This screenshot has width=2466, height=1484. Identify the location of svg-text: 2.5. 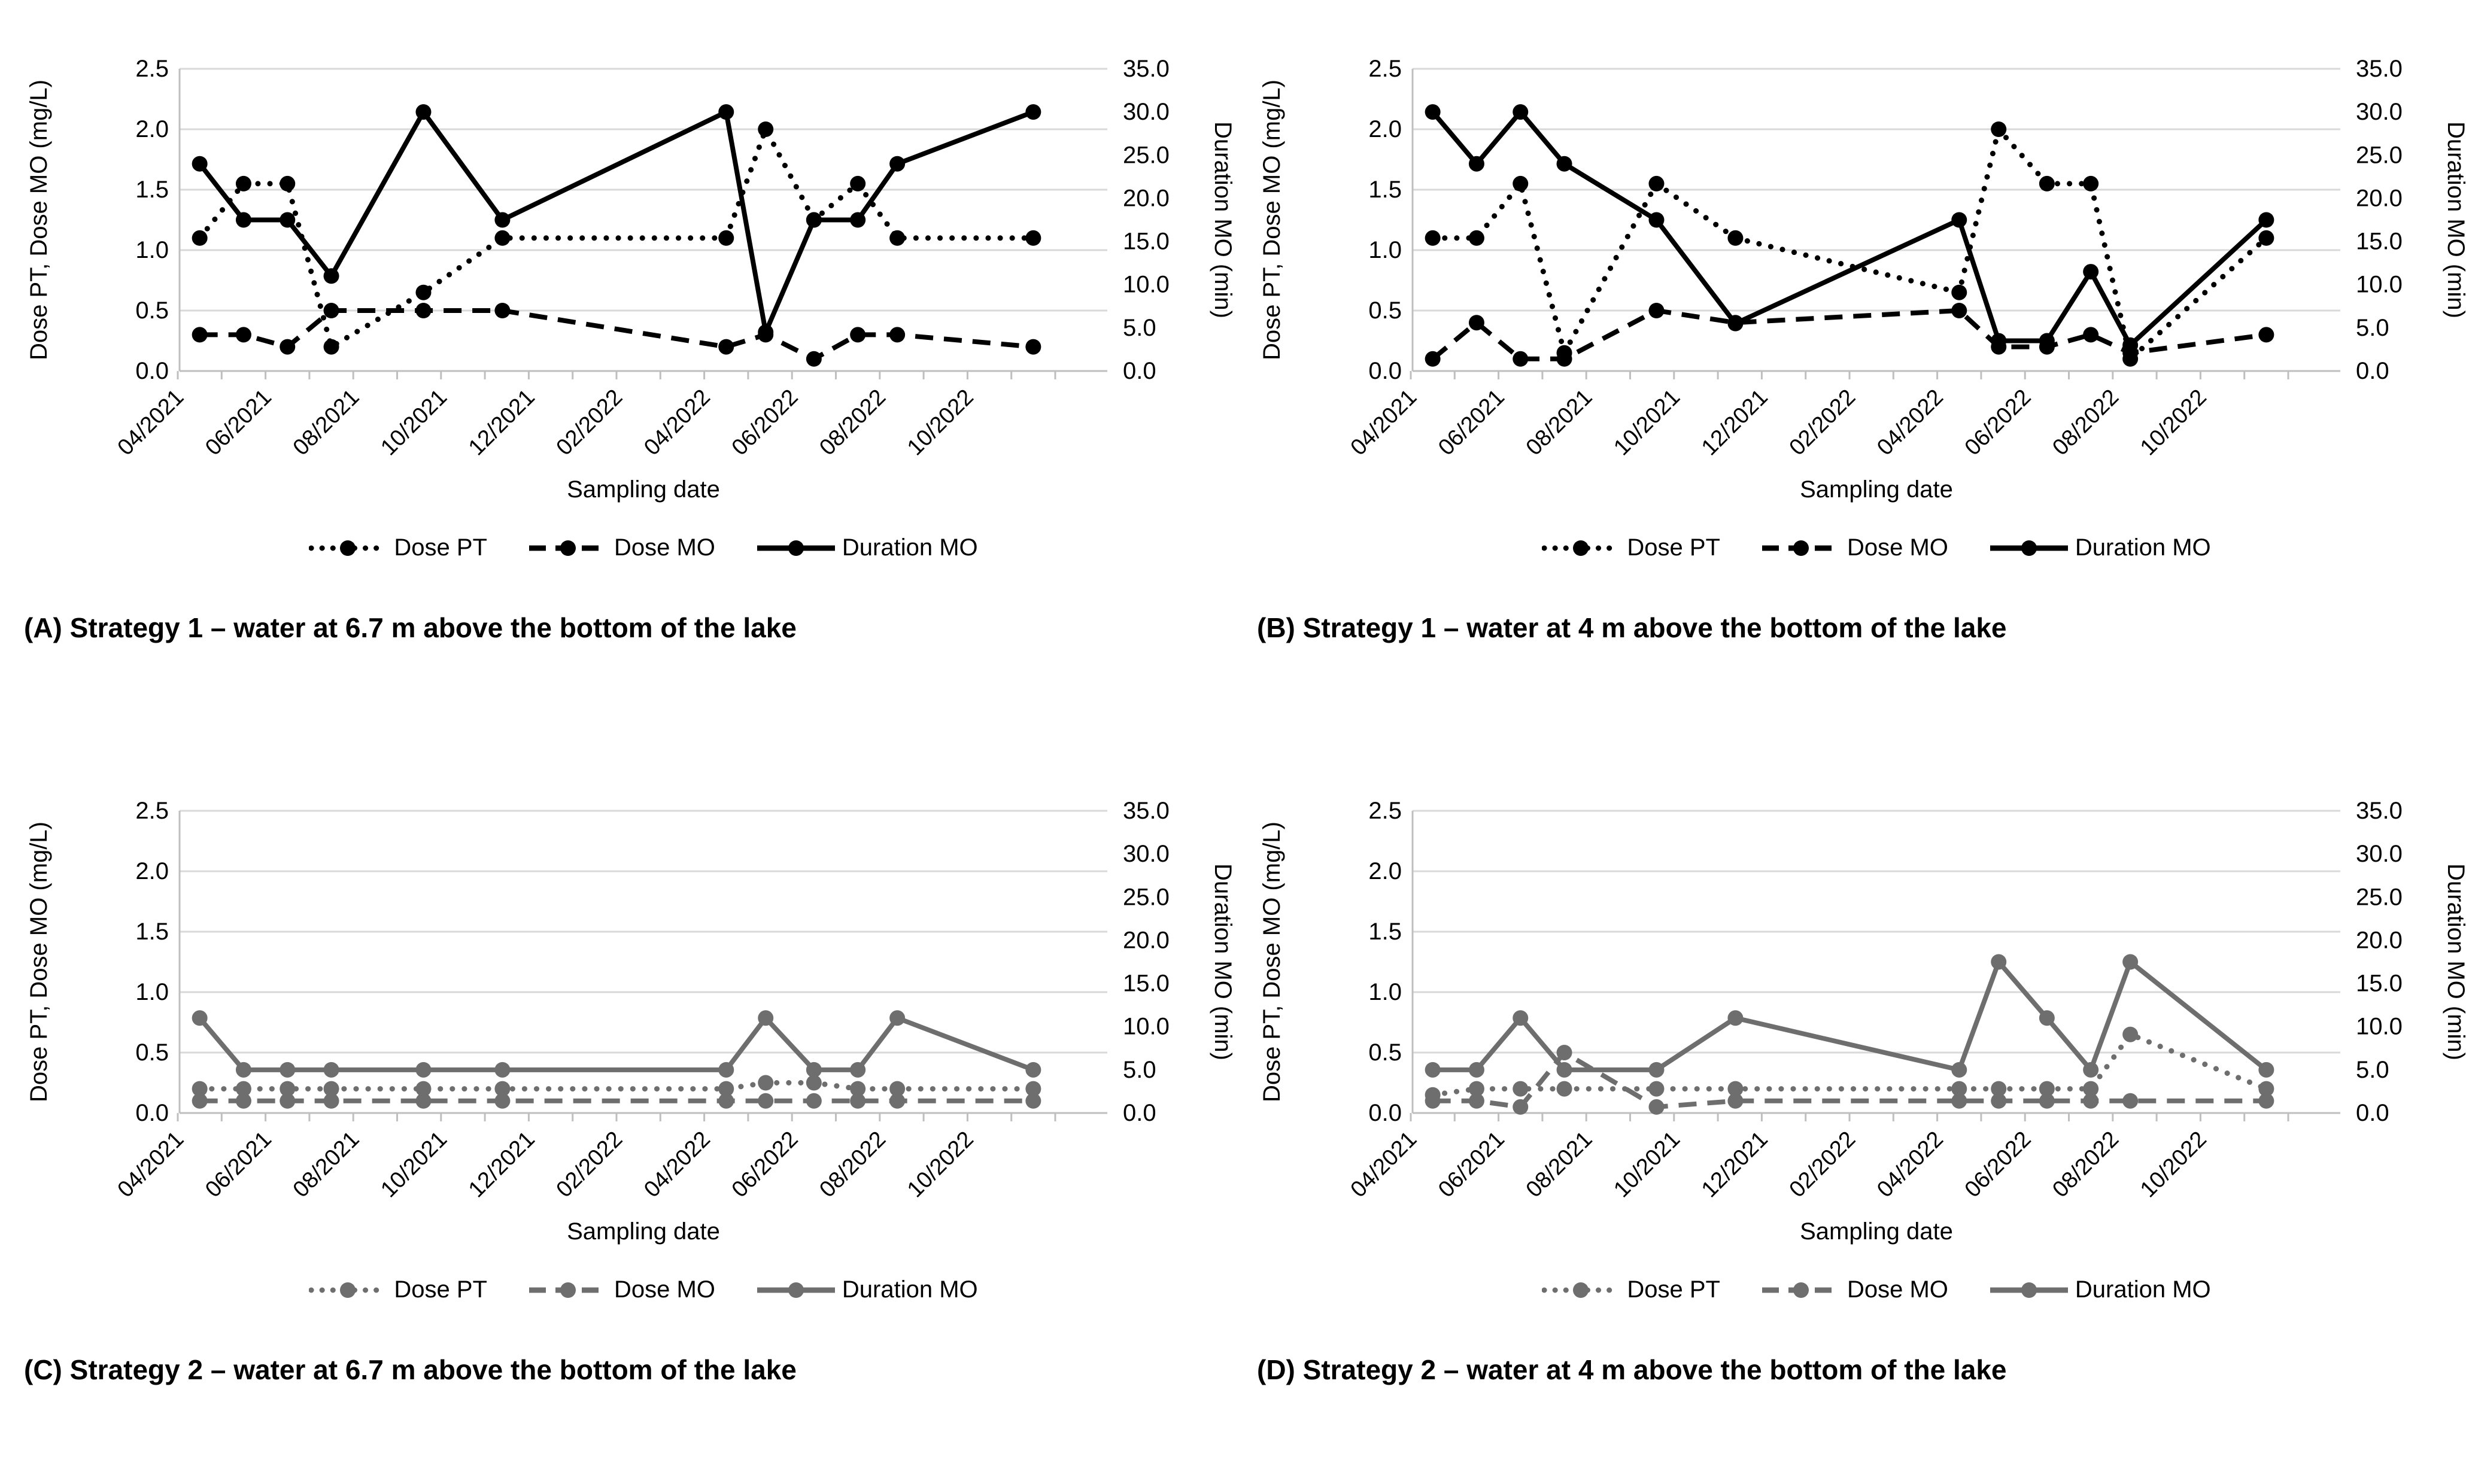
(1385, 811).